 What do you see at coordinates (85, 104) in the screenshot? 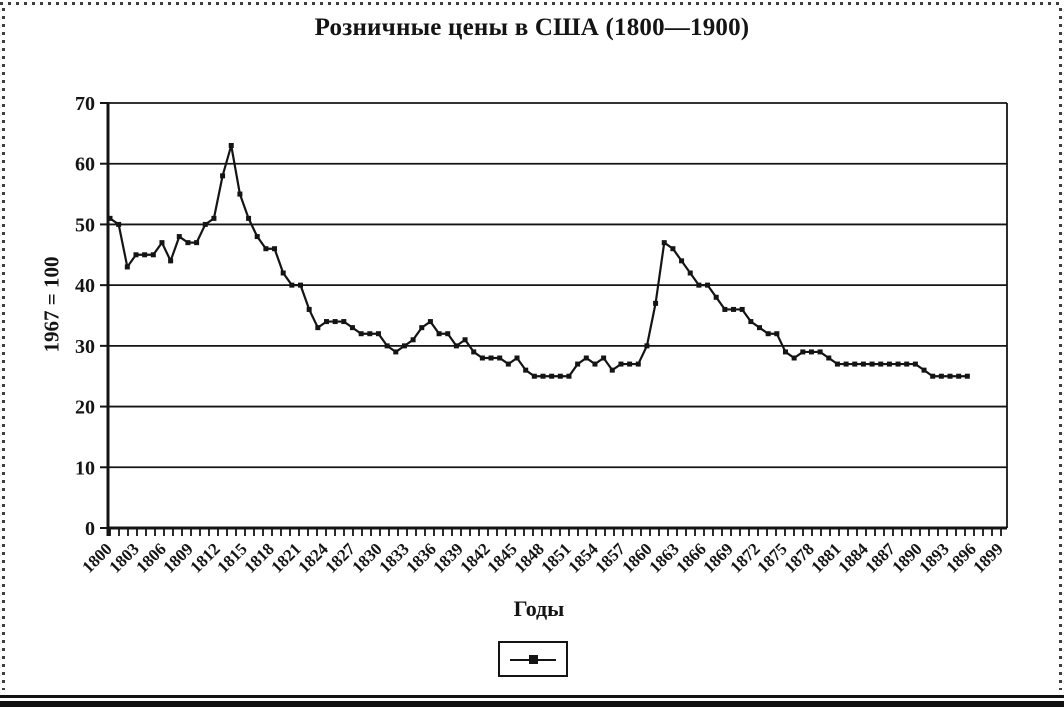
I see `svg-text: 70` at bounding box center [85, 104].